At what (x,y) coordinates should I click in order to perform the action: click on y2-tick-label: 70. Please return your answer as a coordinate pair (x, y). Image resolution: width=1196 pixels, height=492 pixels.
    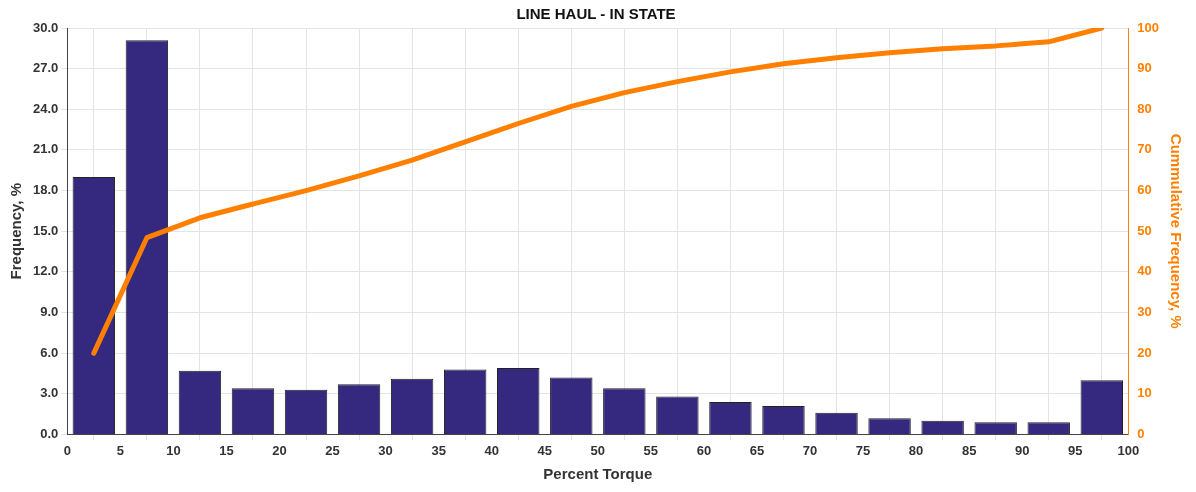
    Looking at the image, I should click on (1144, 149).